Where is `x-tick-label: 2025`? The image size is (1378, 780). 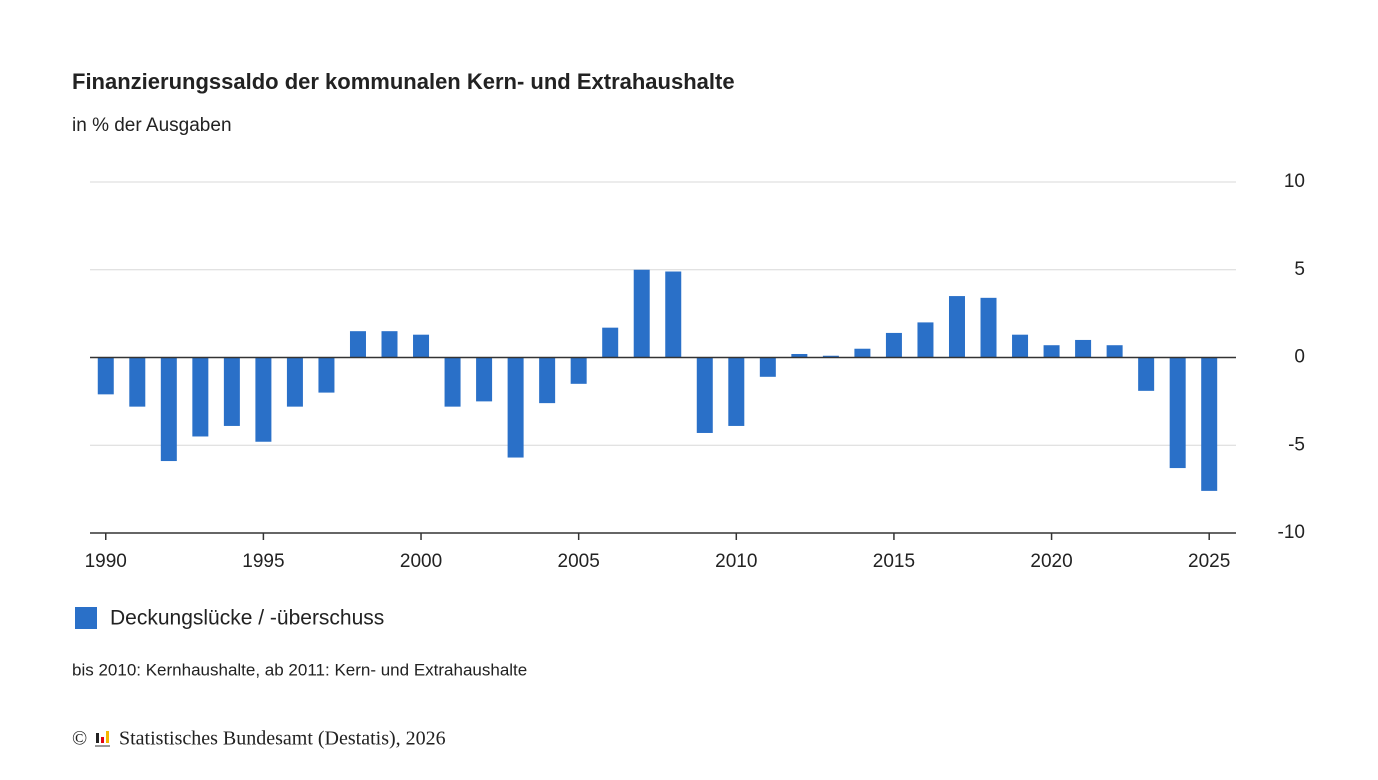 x-tick-label: 2025 is located at coordinates (1209, 561).